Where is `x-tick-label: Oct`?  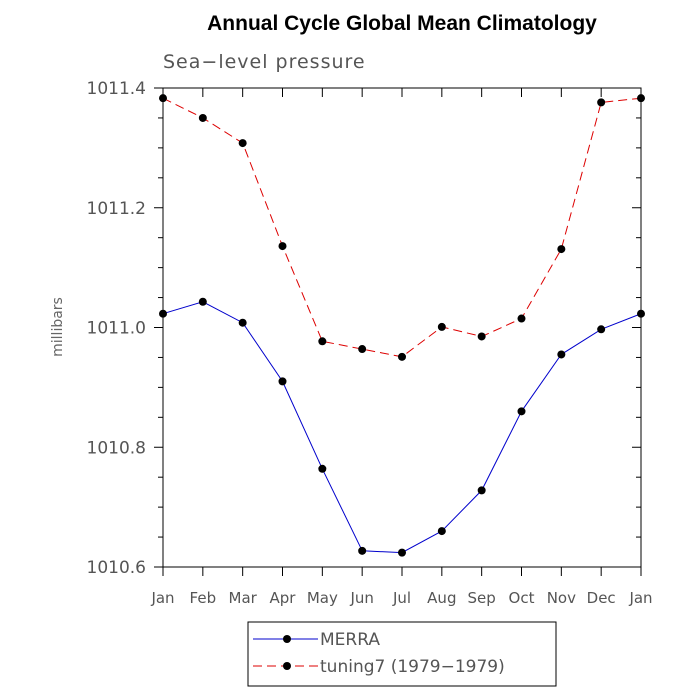 x-tick-label: Oct is located at coordinates (522, 598).